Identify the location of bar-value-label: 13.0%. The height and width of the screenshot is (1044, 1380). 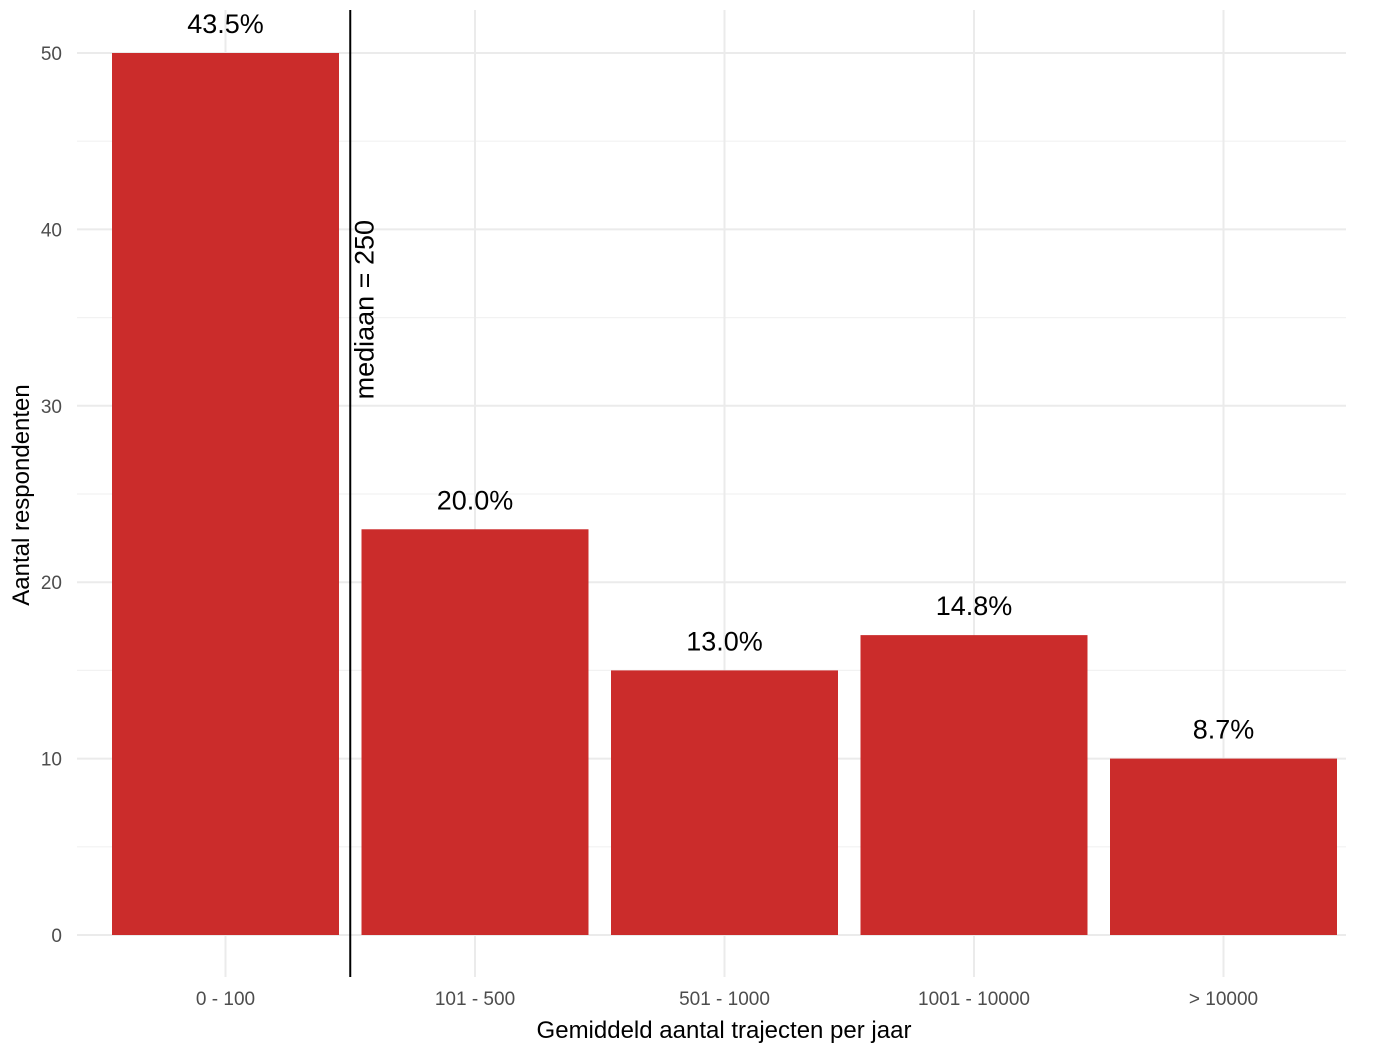
(724, 641).